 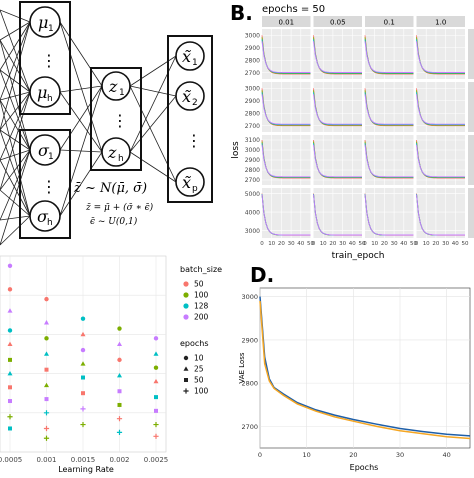 What do you see at coordinates (252, 60) in the screenshot?
I see `facet-y-tick: 2800` at bounding box center [252, 60].